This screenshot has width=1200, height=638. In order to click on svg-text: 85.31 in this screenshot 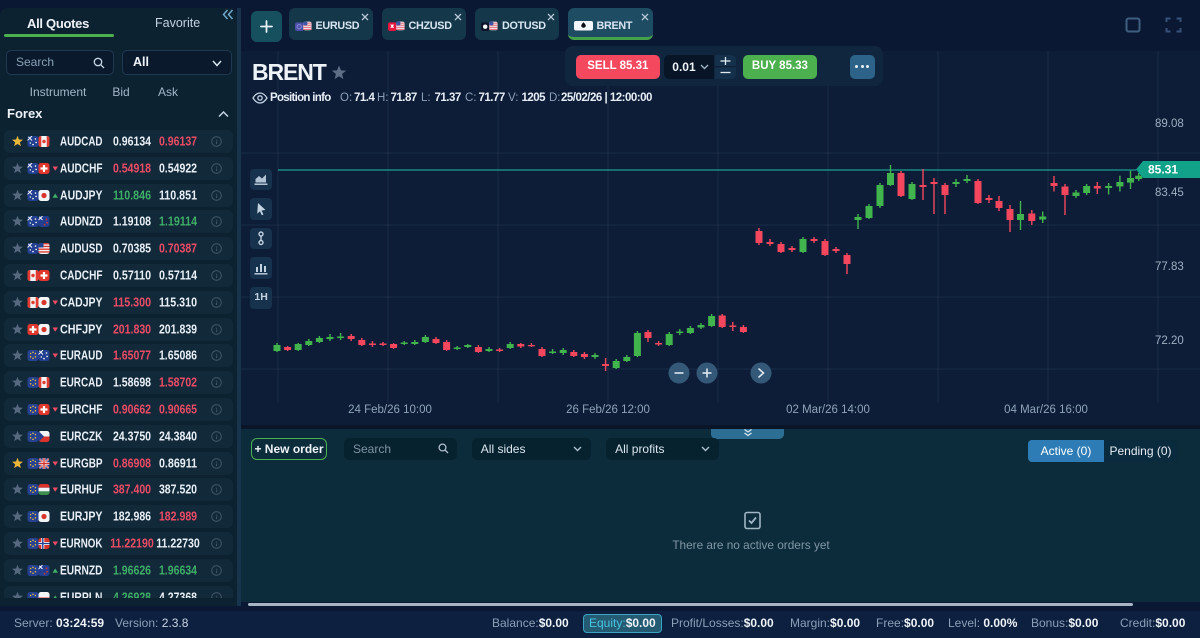, I will do `click(1163, 170)`.